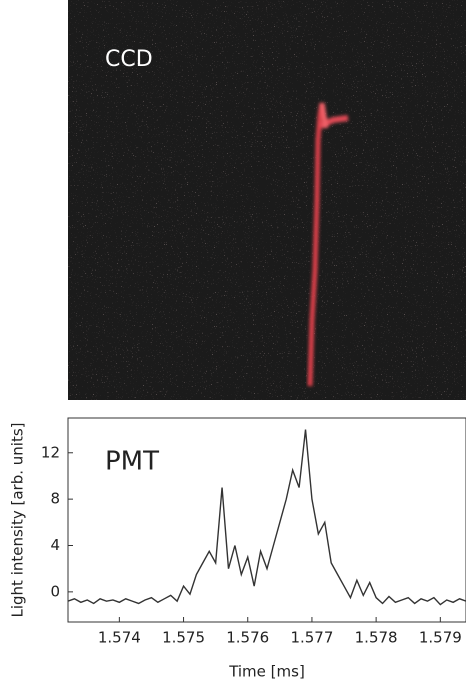 This screenshot has width=466, height=690. What do you see at coordinates (247, 638) in the screenshot?
I see `x-tick-label: 1.576` at bounding box center [247, 638].